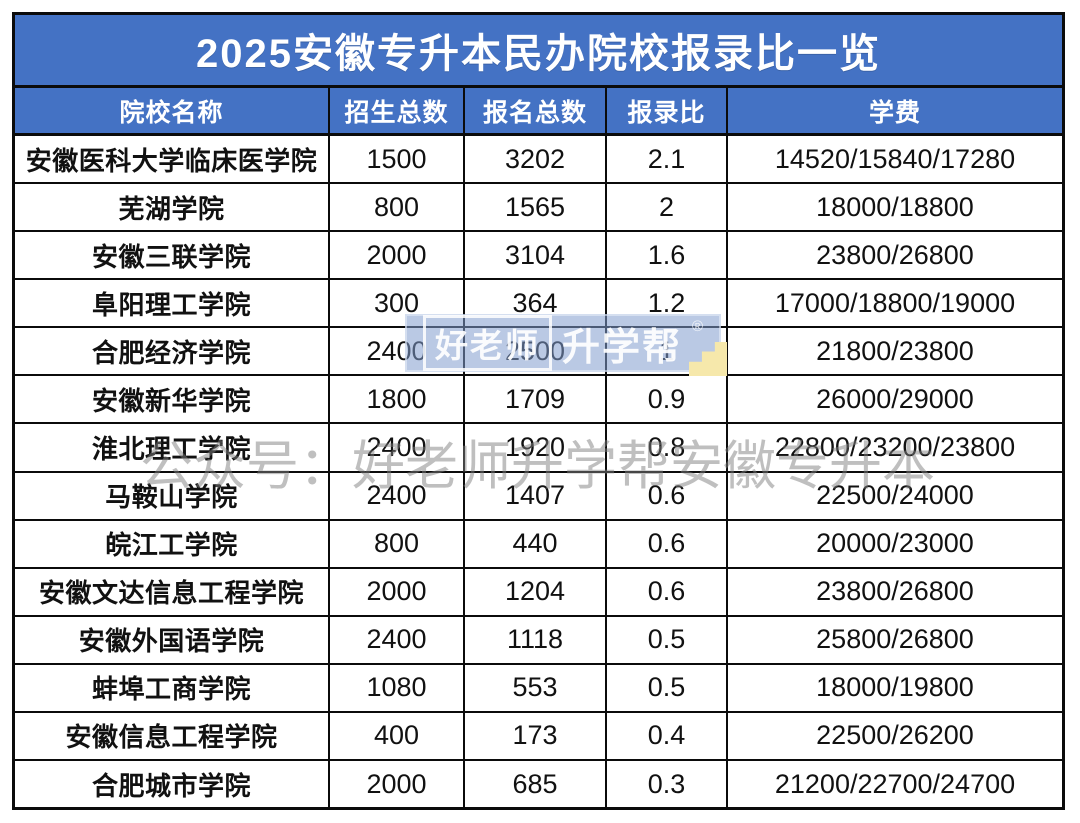 The height and width of the screenshot is (823, 1080). What do you see at coordinates (667, 736) in the screenshot?
I see `cell-ratio: 0.4` at bounding box center [667, 736].